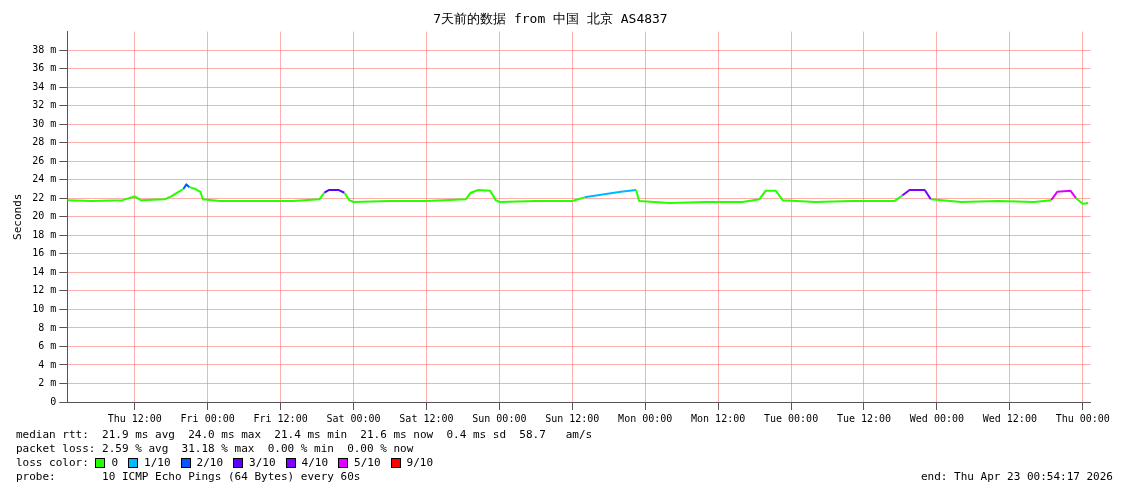  Describe the element at coordinates (44, 142) in the screenshot. I see `y-tick-label: 28 m` at that location.